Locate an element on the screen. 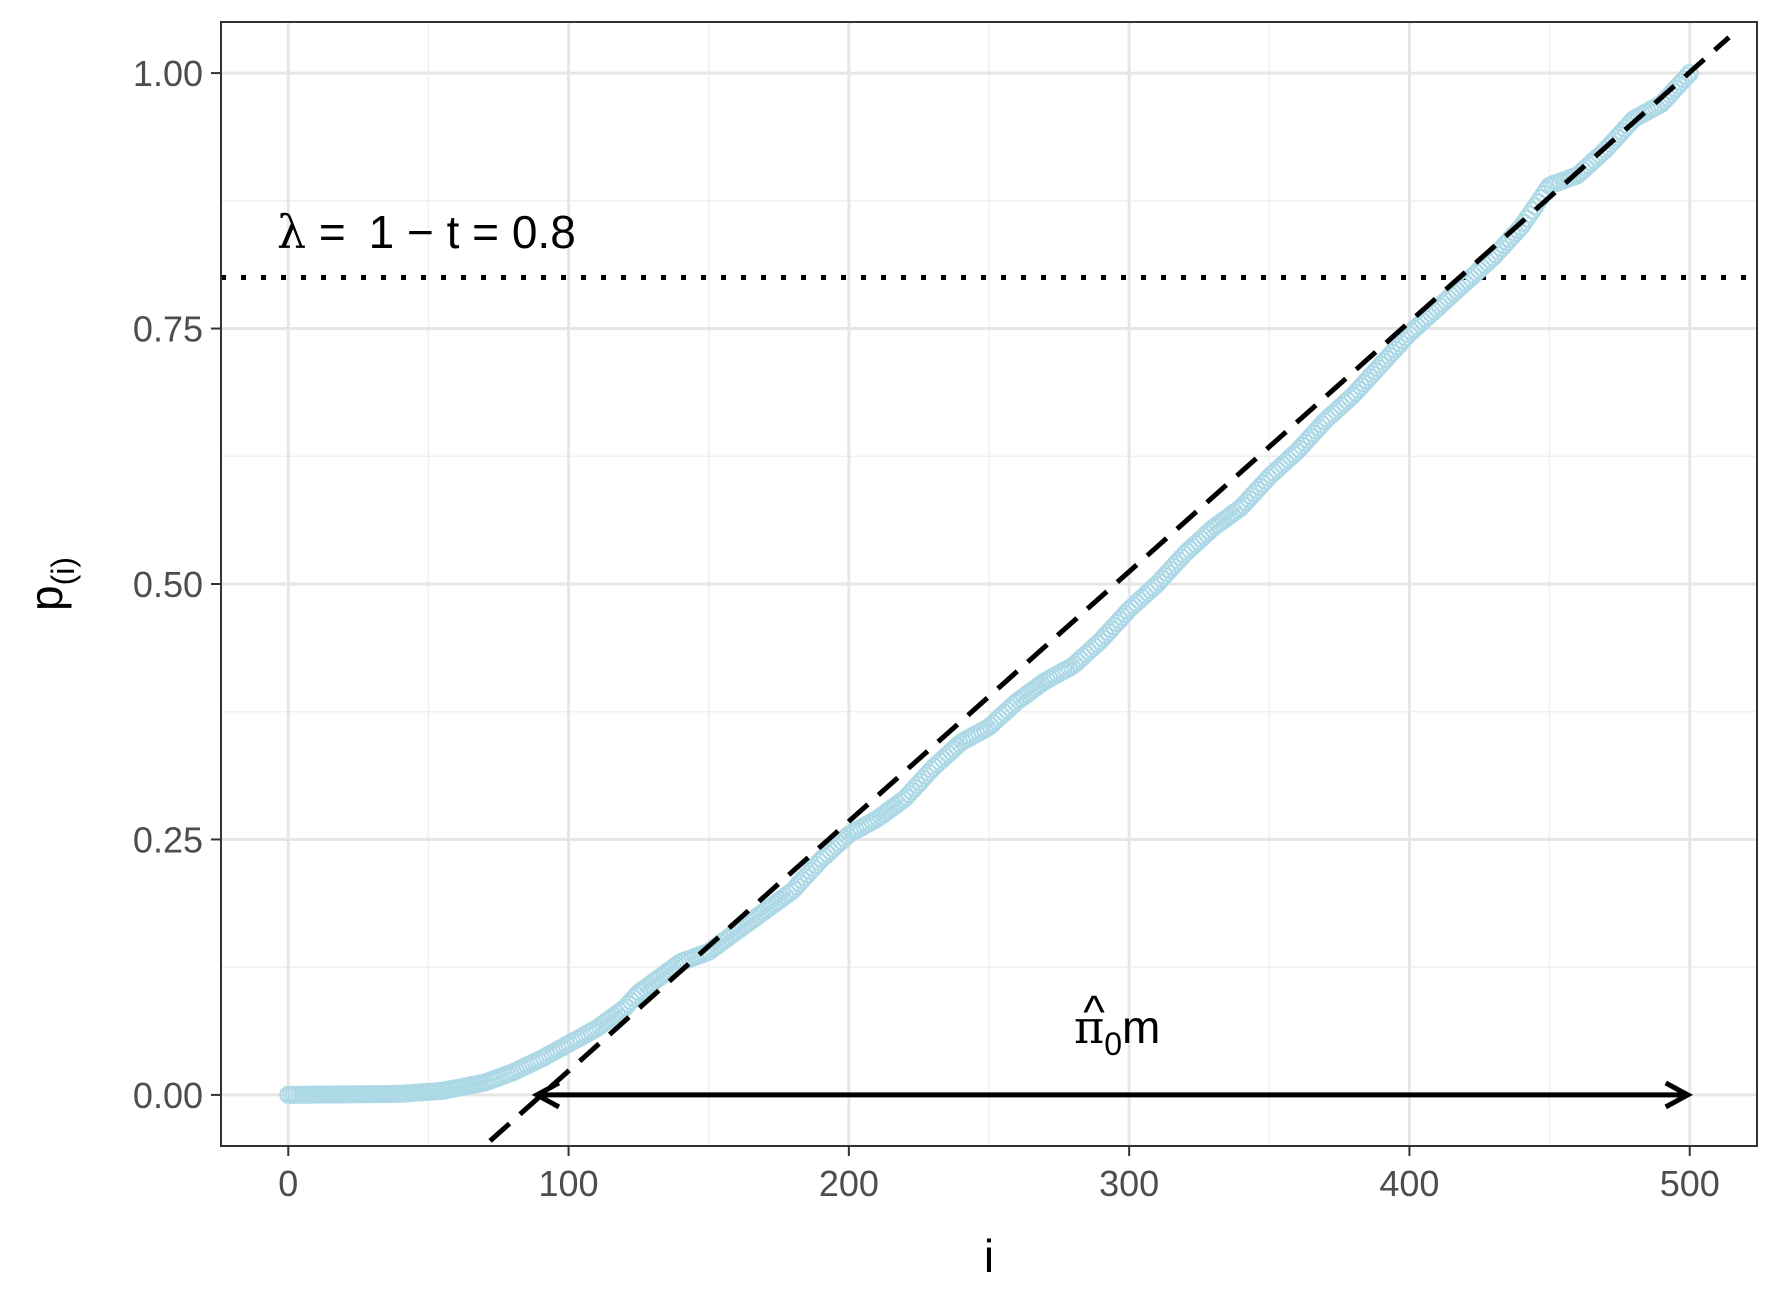 The width and height of the screenshot is (1771, 1299). x-tick-label: 400 is located at coordinates (1409, 1183).